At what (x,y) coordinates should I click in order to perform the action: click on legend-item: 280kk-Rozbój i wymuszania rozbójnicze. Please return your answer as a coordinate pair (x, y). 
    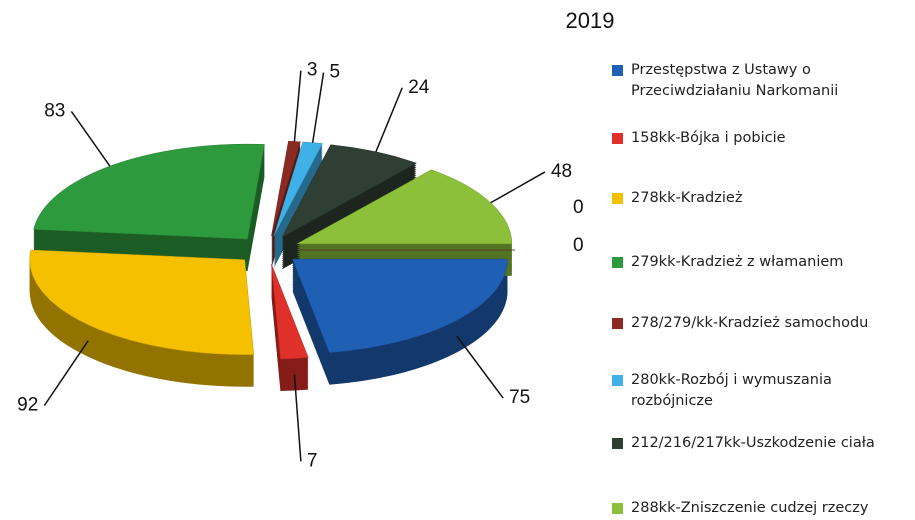
    Looking at the image, I should click on (757, 391).